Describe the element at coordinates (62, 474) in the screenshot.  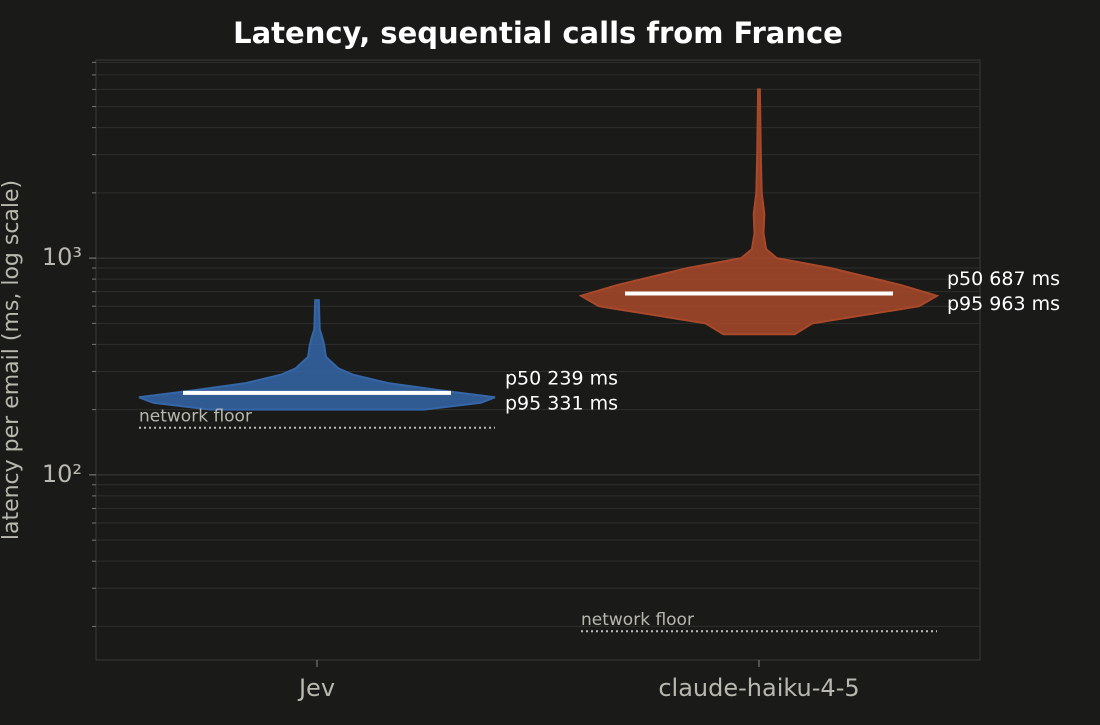
I see `y-tick-label: 10²` at that location.